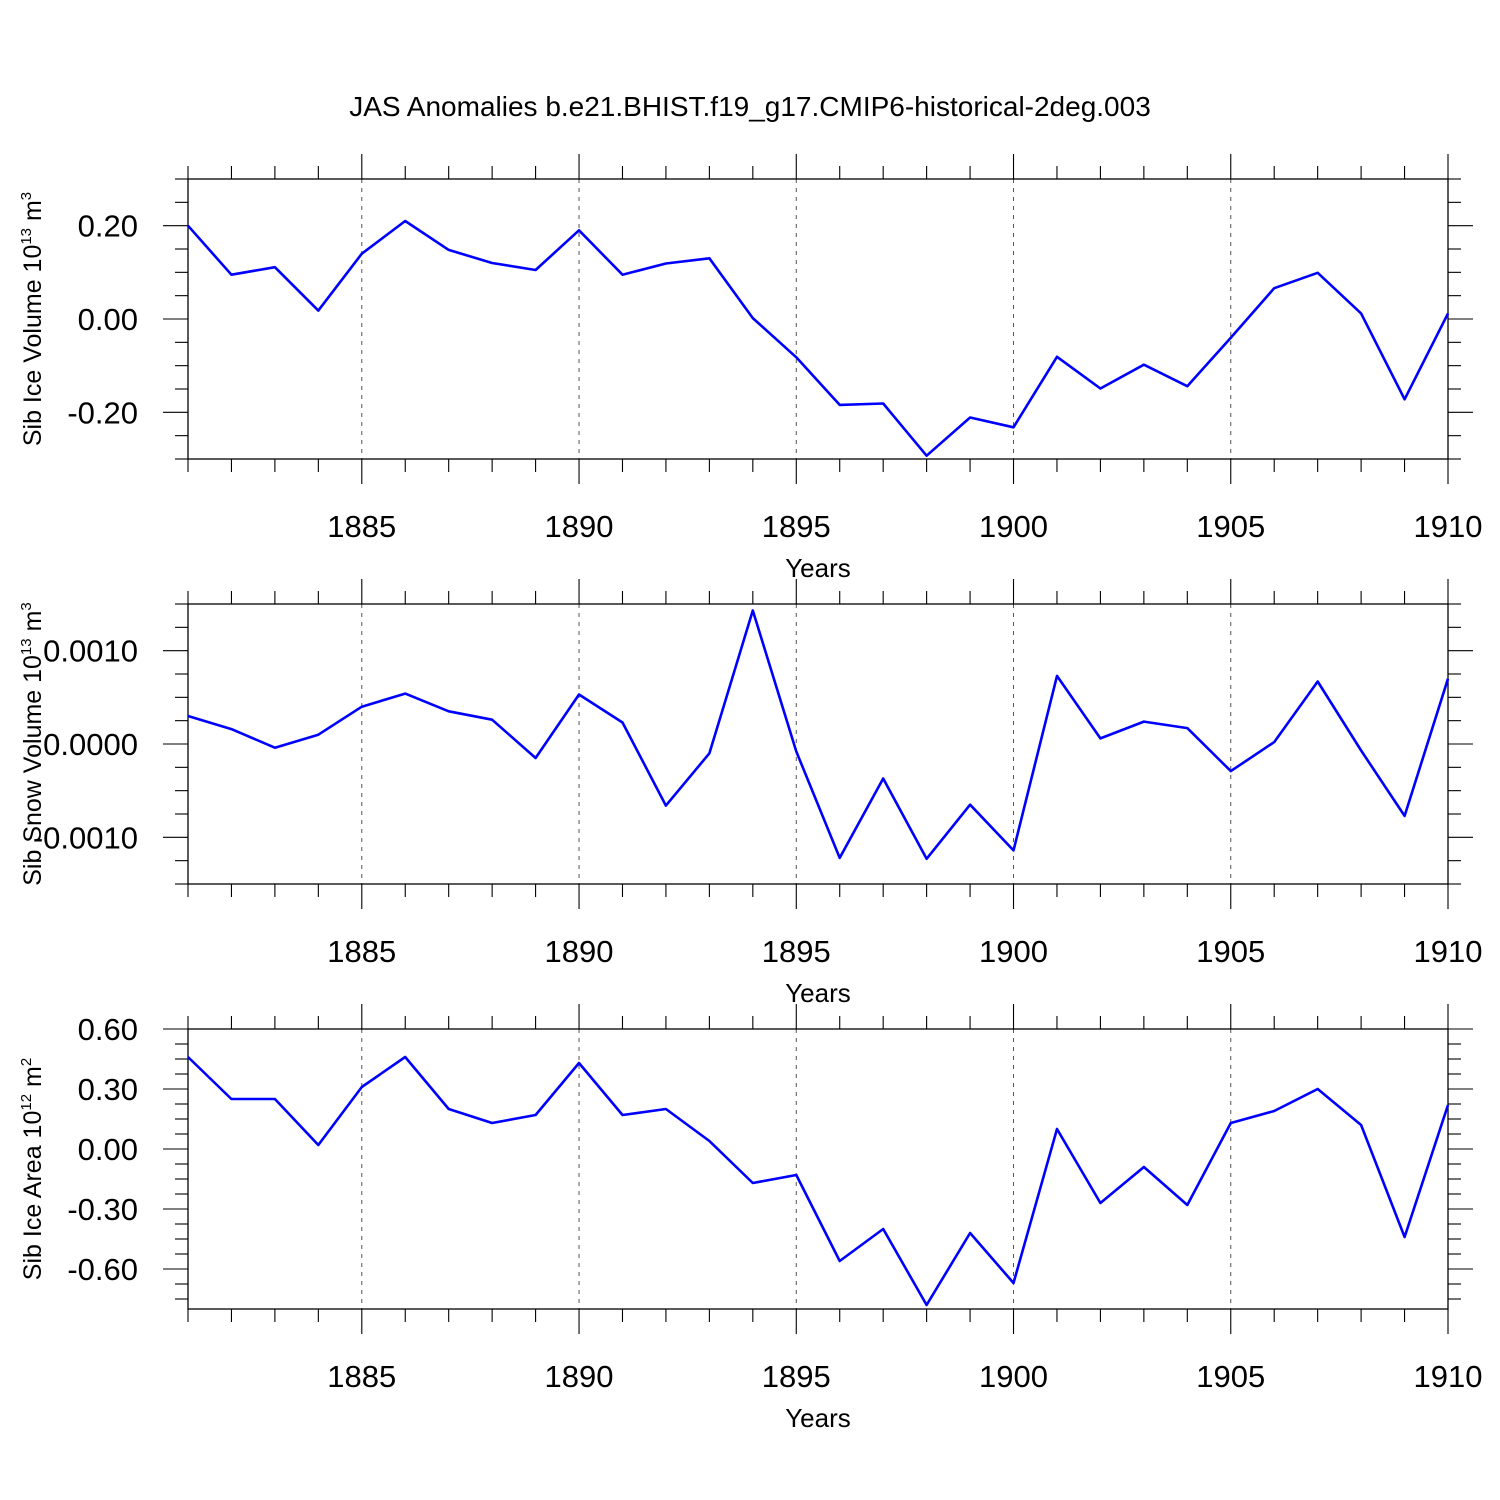 This screenshot has width=1500, height=1500. Describe the element at coordinates (85, 837) in the screenshot. I see `y-tick-label: -0.0010` at that location.